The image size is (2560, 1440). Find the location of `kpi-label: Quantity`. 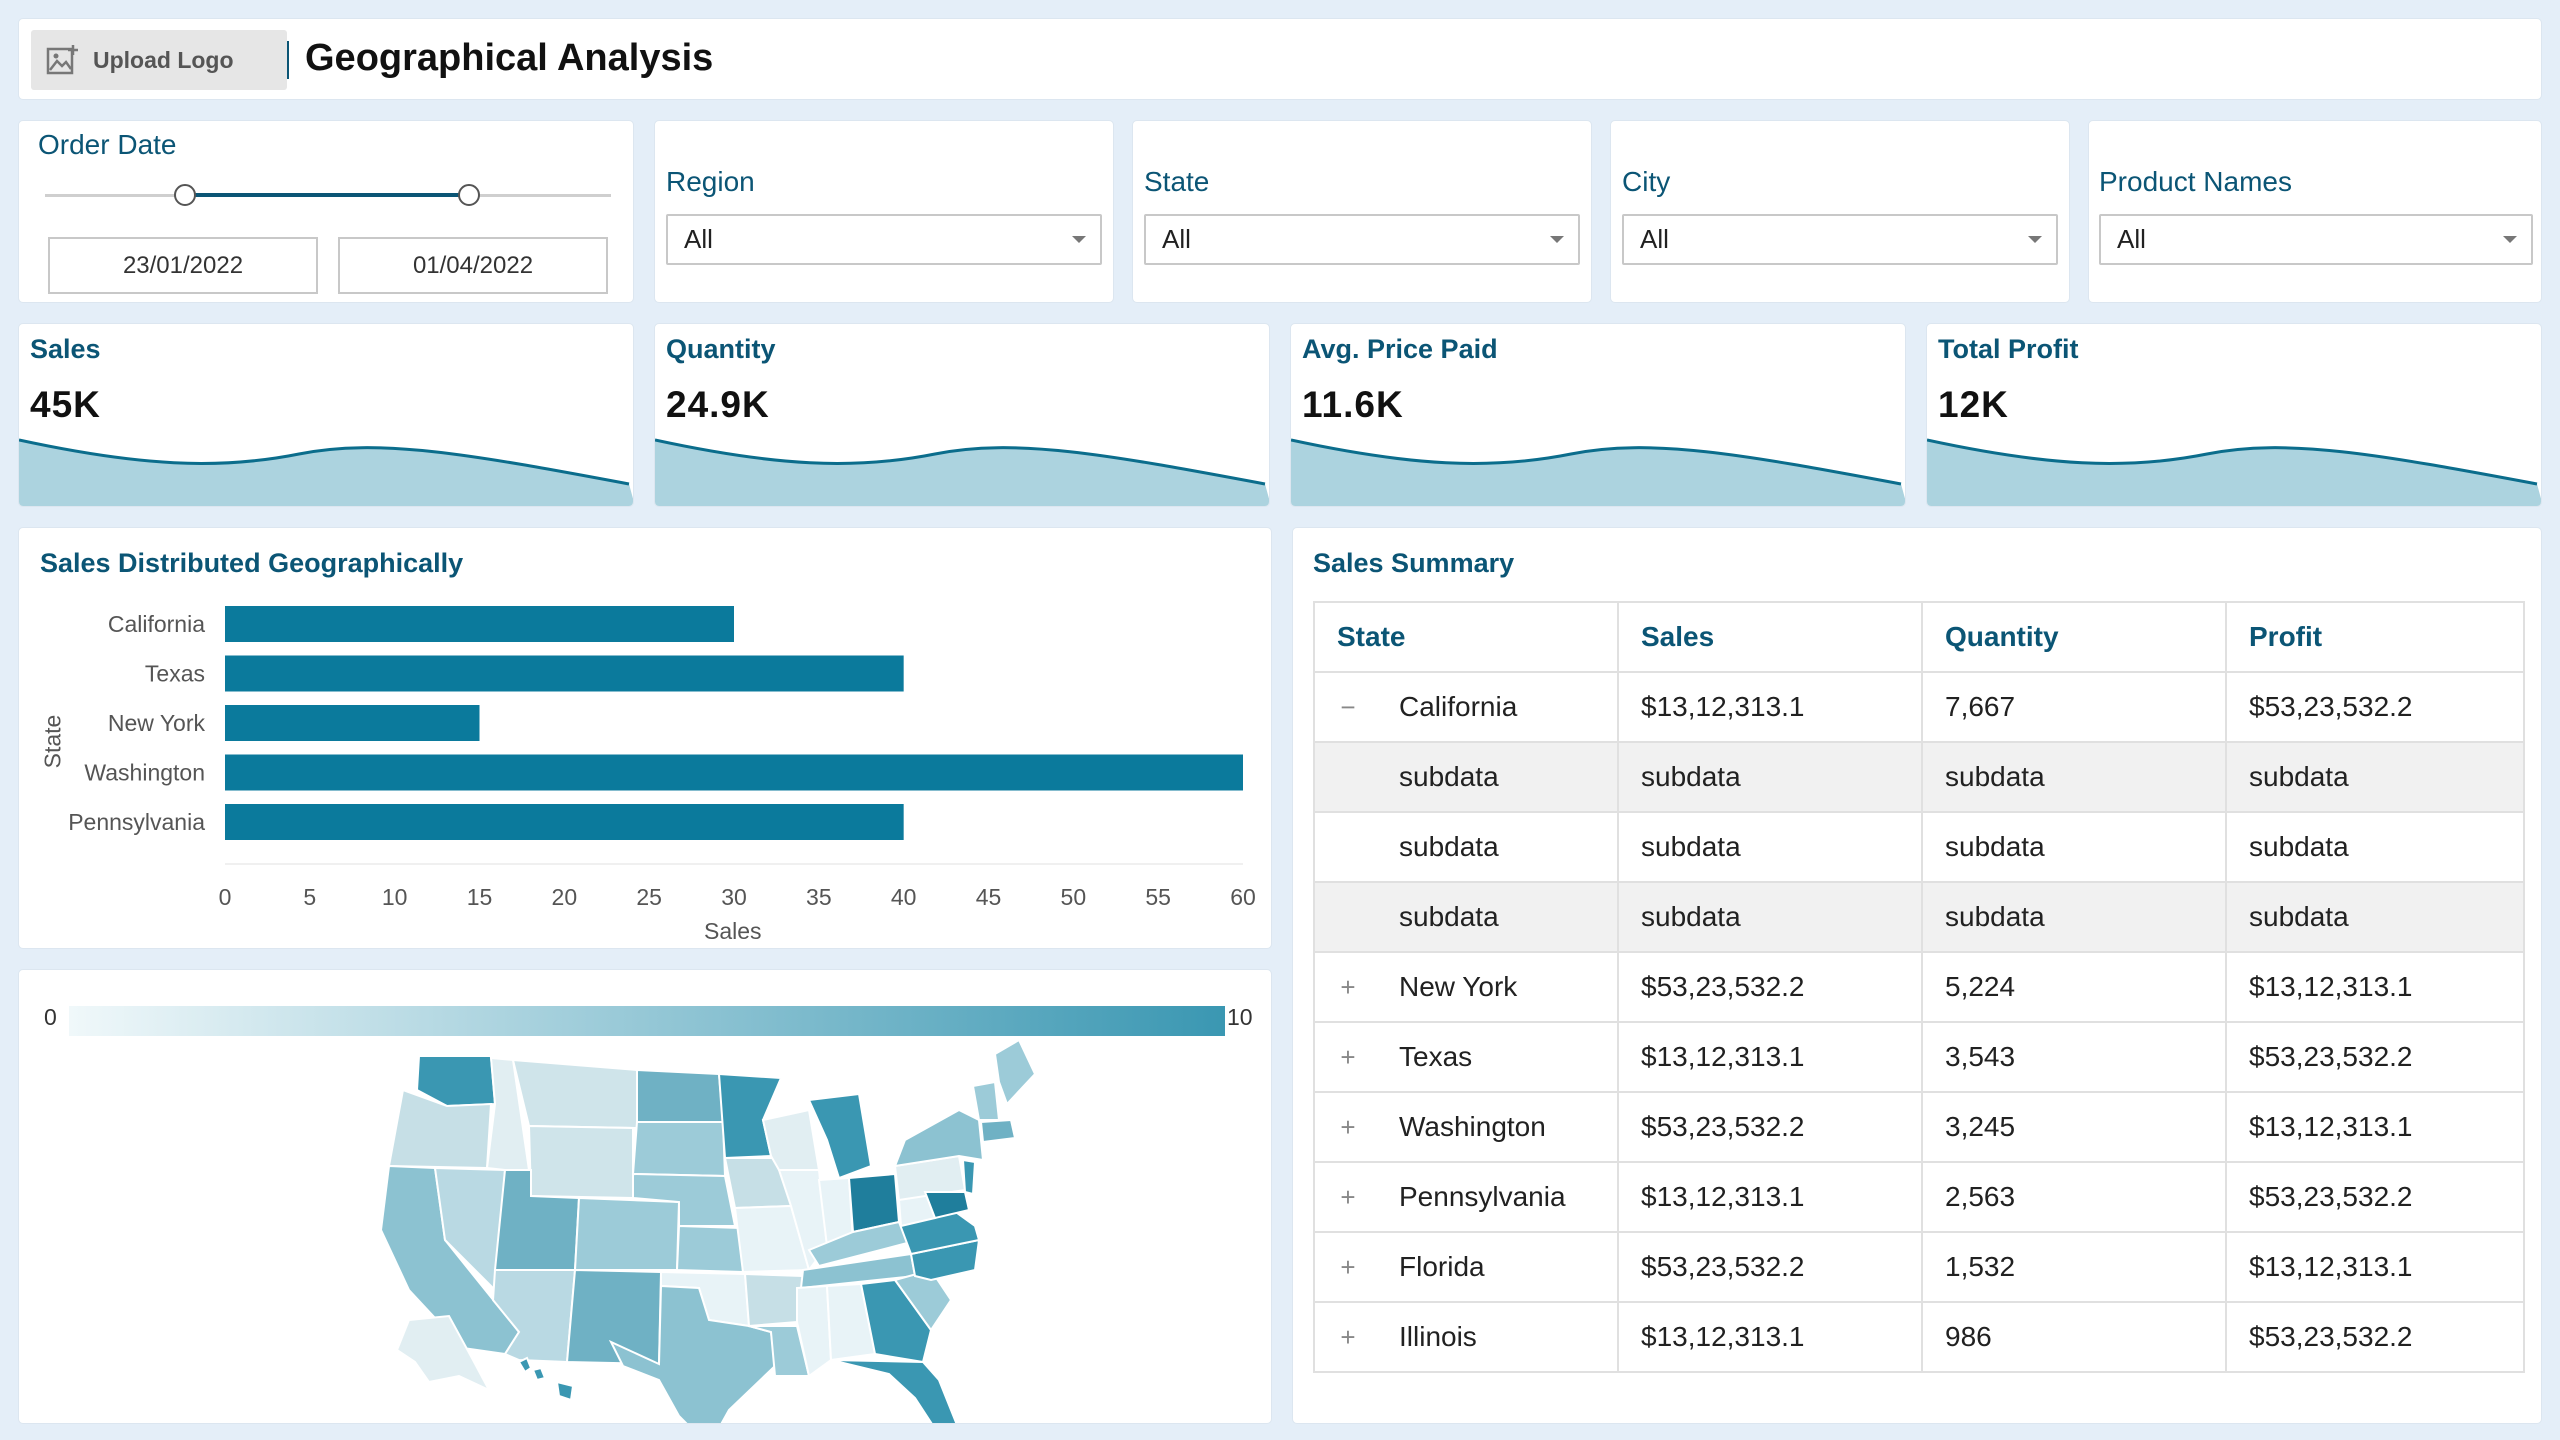

kpi-label: Quantity is located at coordinates (721, 349).